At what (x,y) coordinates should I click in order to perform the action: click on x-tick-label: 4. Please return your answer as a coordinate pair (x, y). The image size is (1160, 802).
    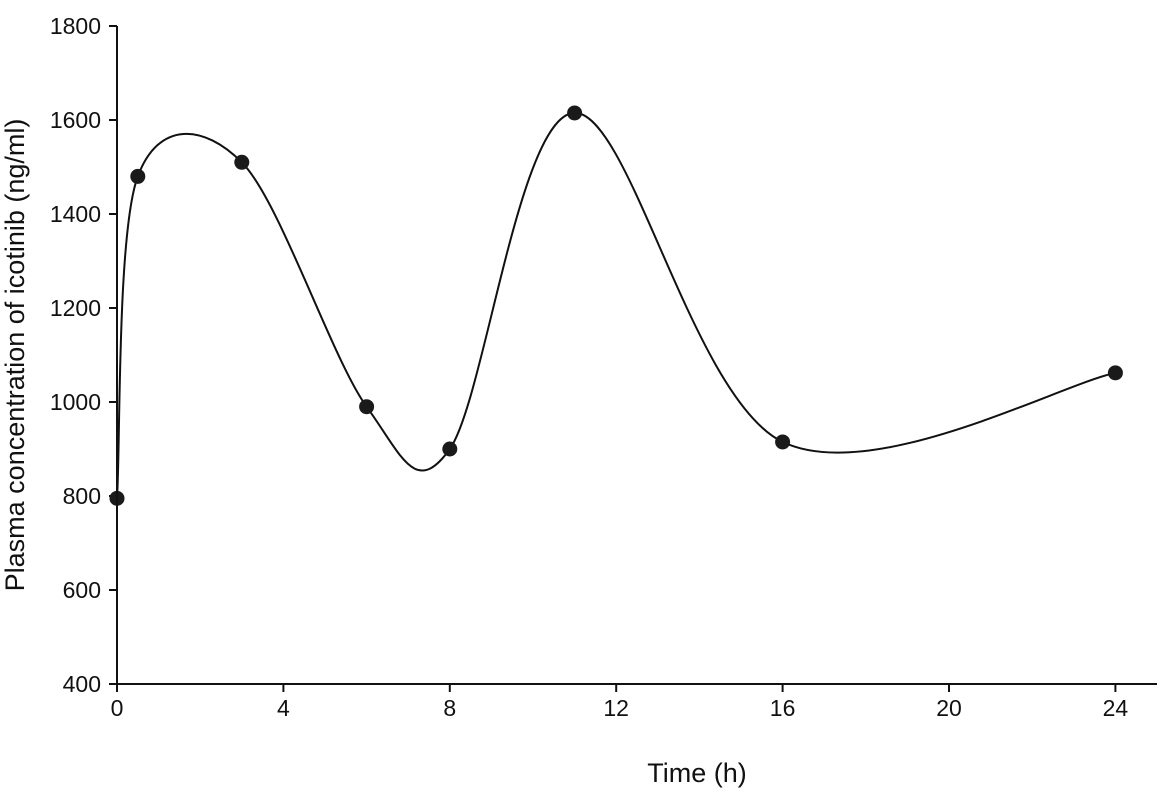
    Looking at the image, I should click on (283, 708).